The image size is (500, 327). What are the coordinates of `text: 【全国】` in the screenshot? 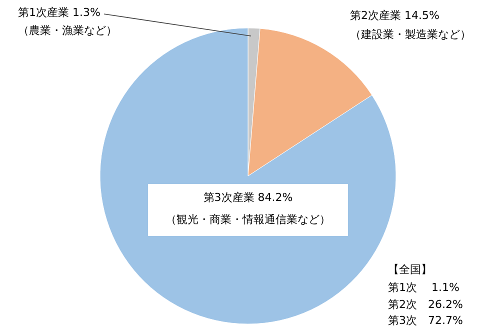 It's located at (410, 269).